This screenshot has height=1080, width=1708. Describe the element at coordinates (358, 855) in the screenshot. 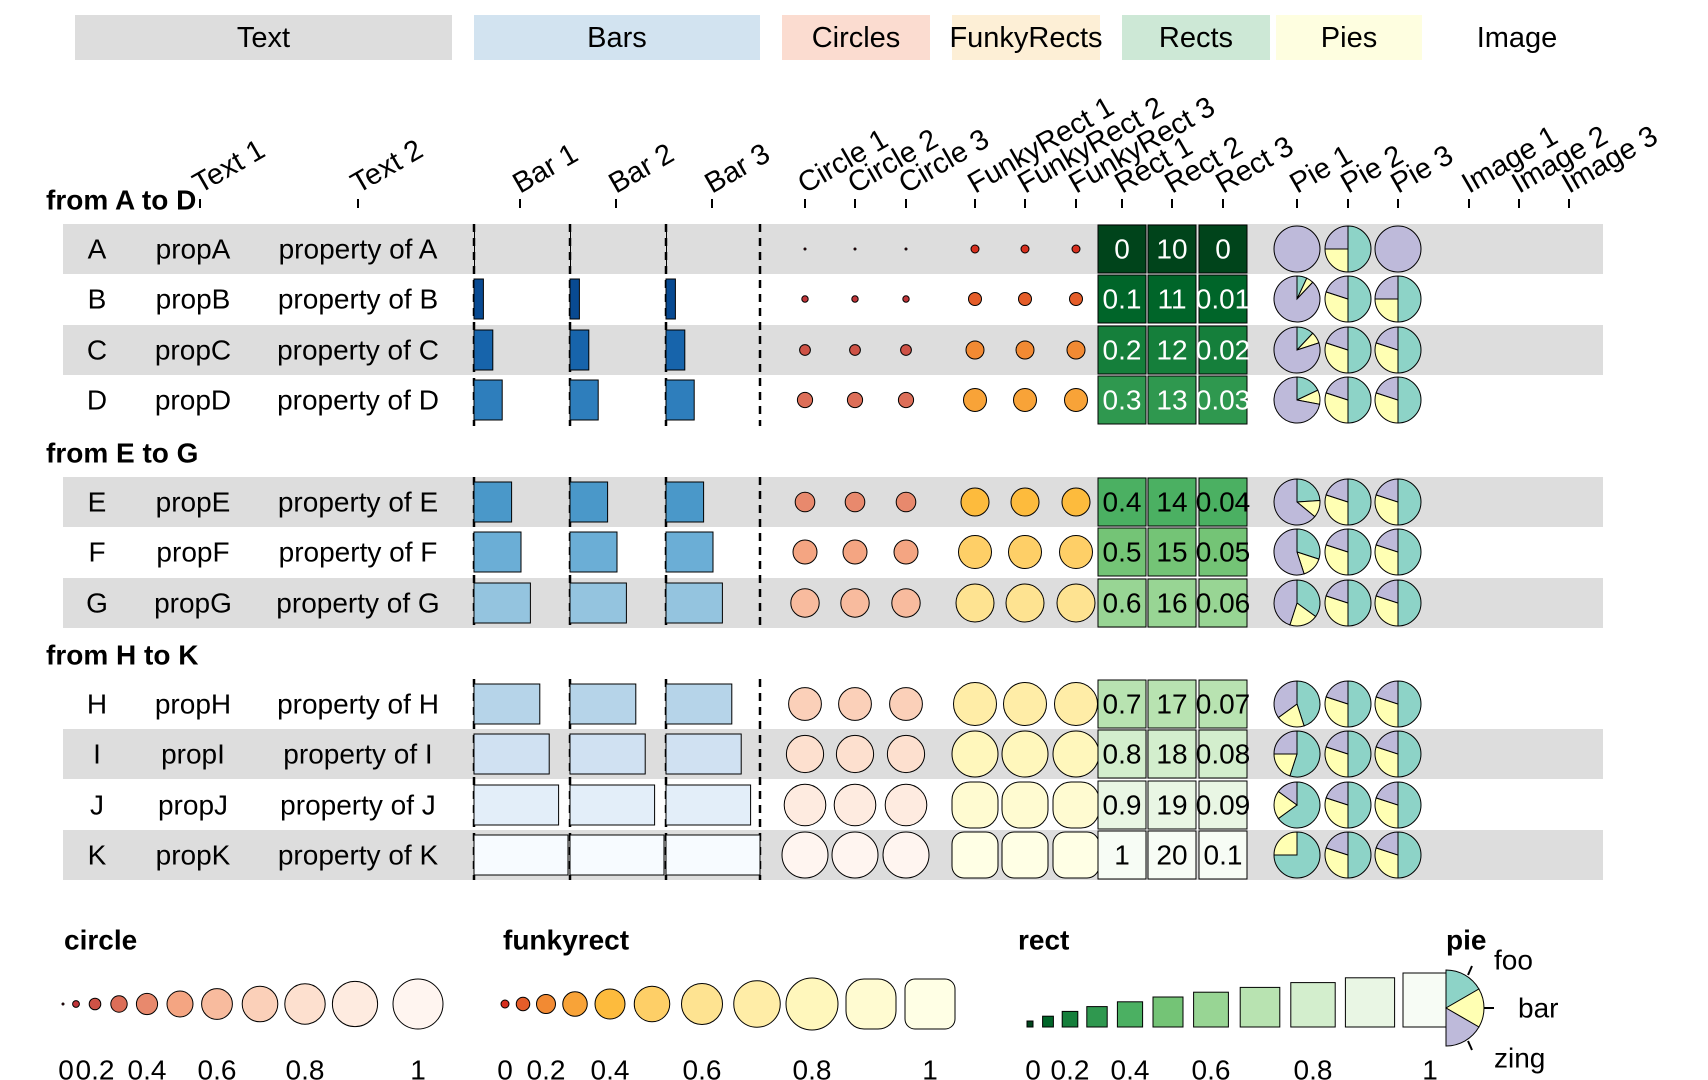

I see `row-text-2: property of K` at that location.